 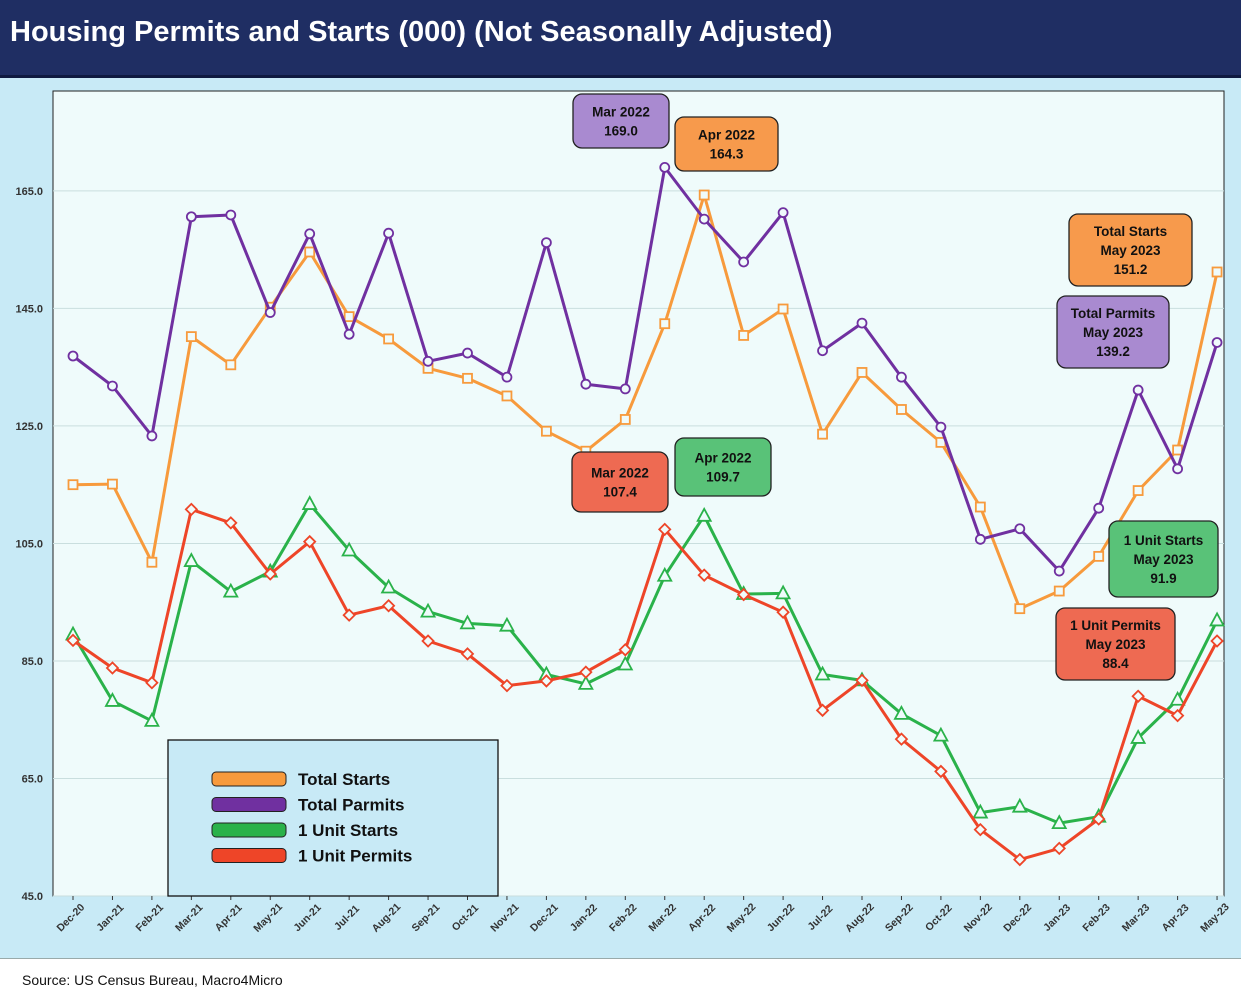 I want to click on x-tick-label: Sep-21, so click(x=426, y=917).